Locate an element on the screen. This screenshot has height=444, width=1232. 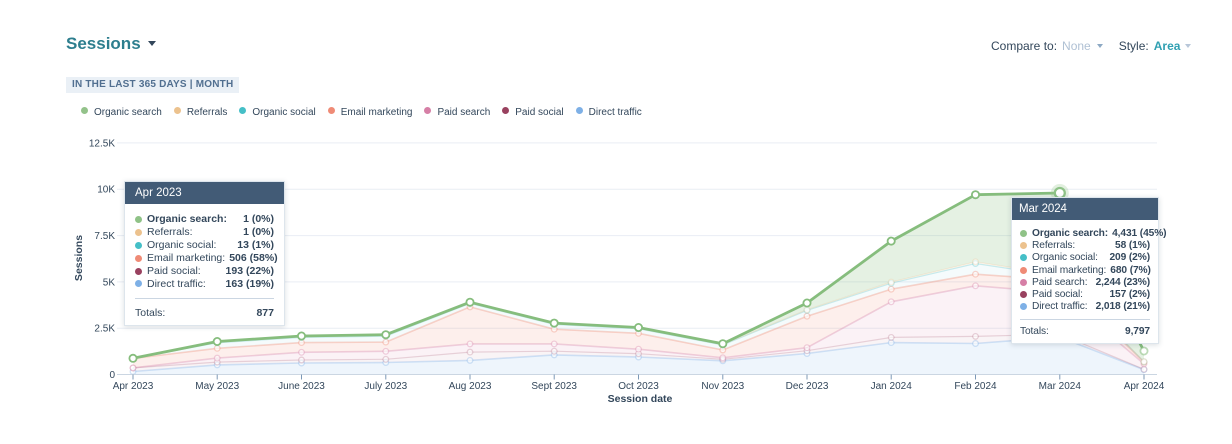
svg-text: Mar 2024 is located at coordinates (1060, 386).